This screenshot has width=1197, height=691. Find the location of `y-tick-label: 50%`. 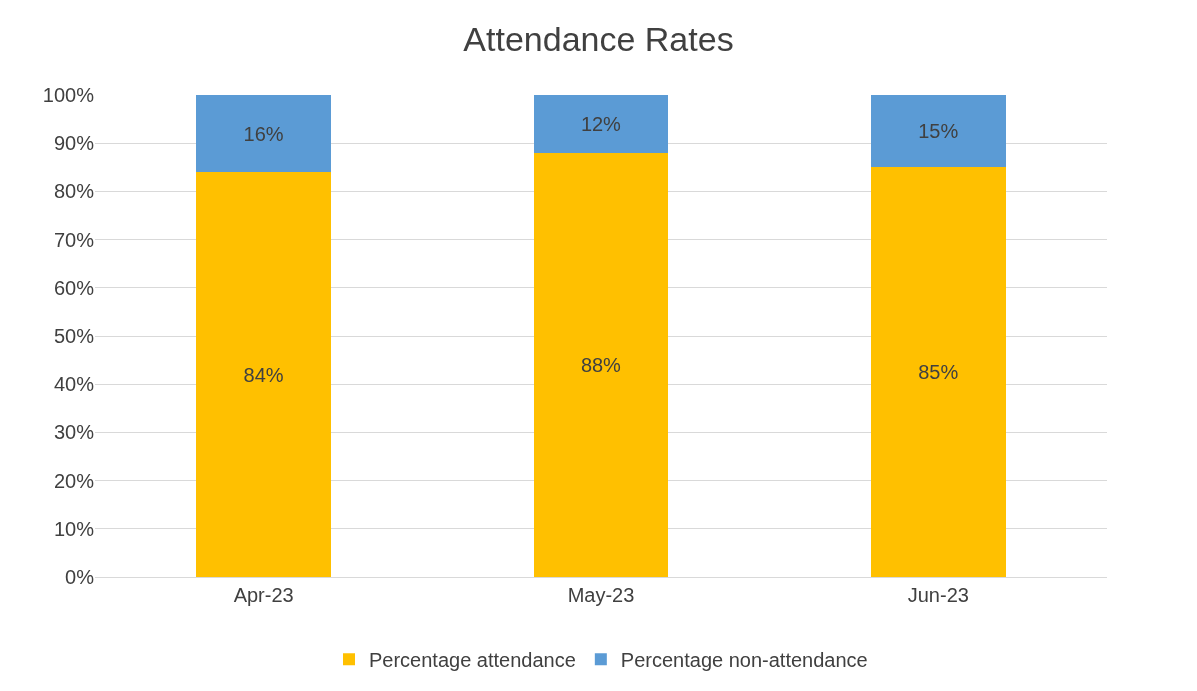

y-tick-label: 50% is located at coordinates (74, 336).